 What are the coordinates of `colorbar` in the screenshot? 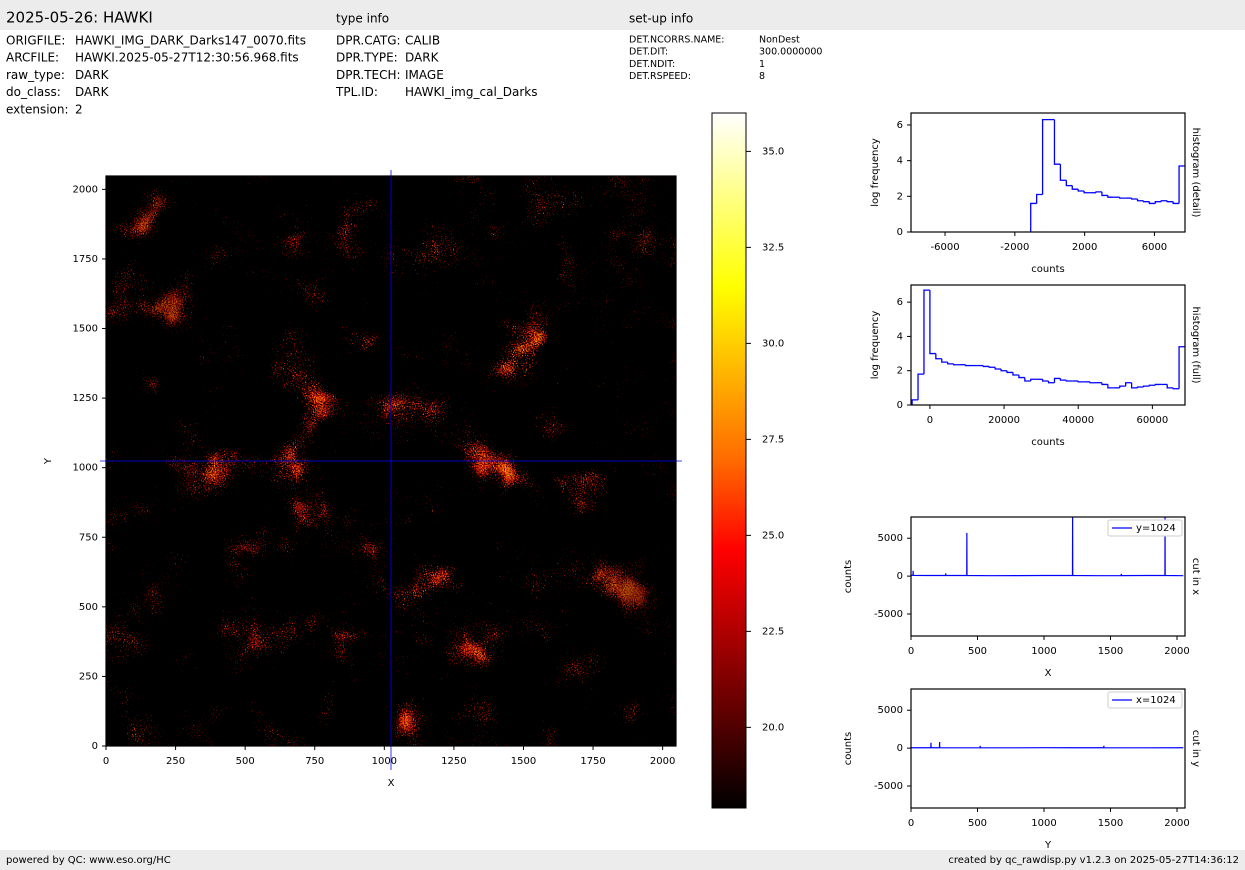 It's located at (729, 460).